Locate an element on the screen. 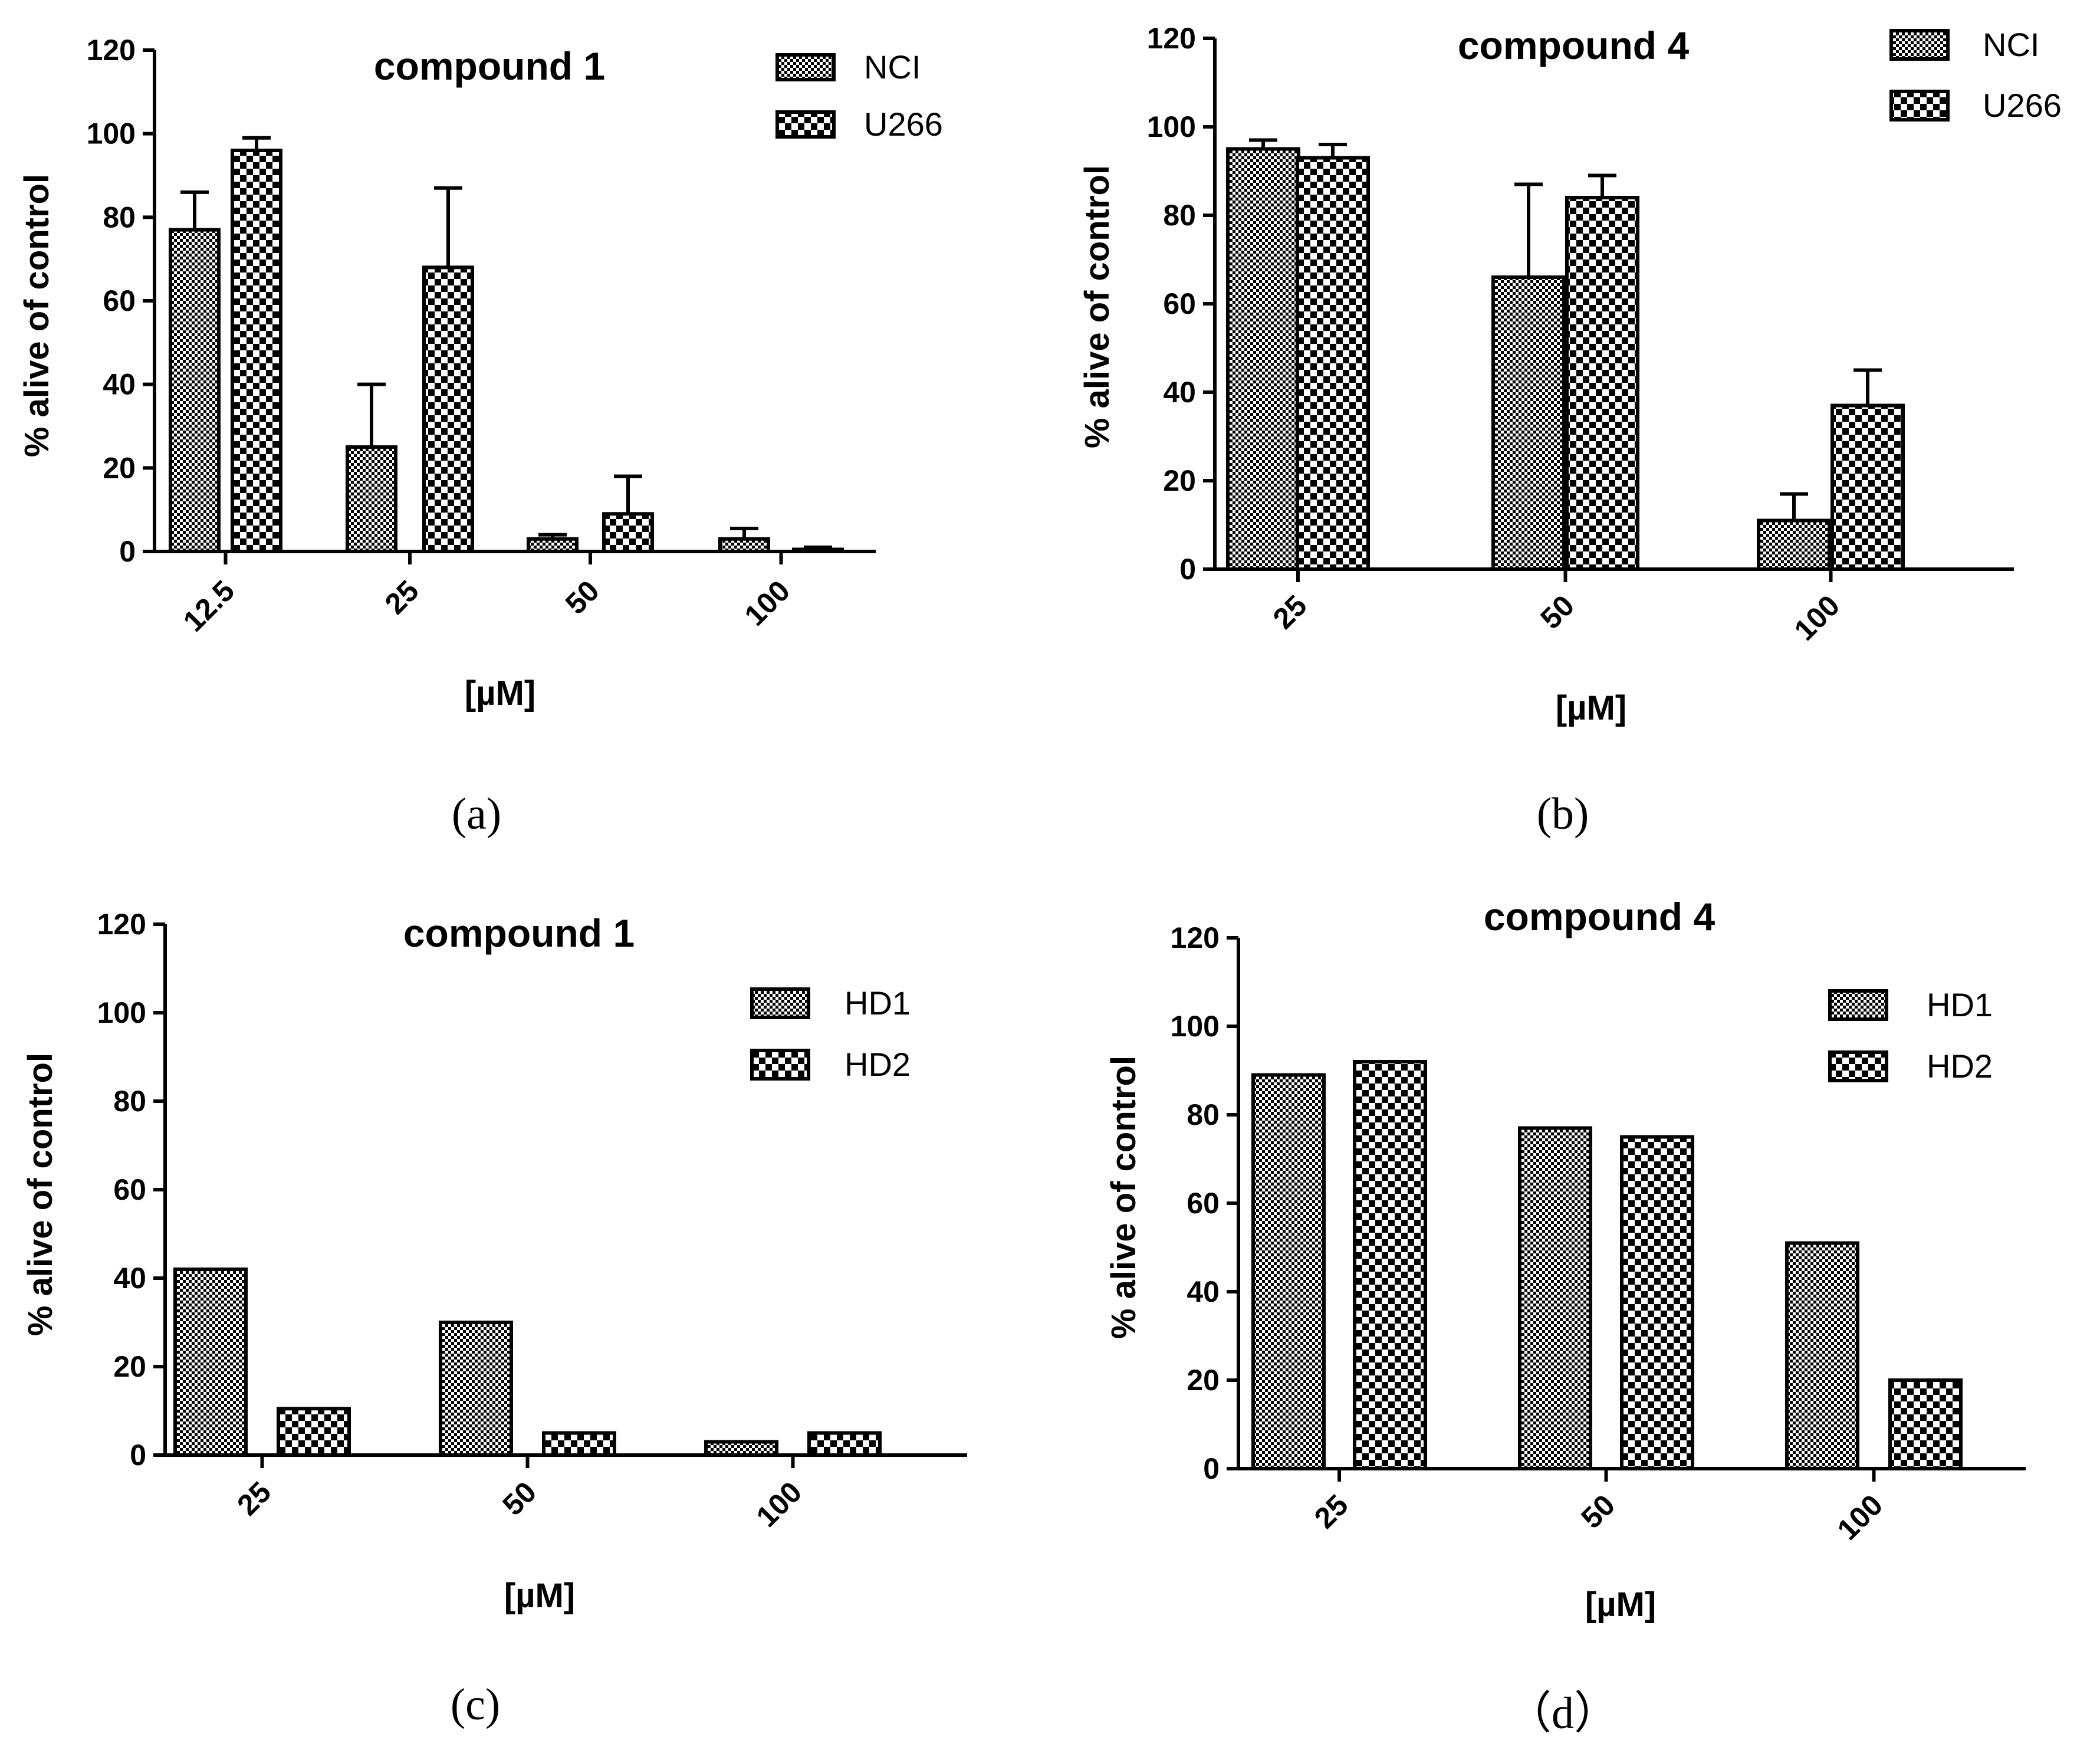  chart-title-c: compound 1 is located at coordinates (519, 933).